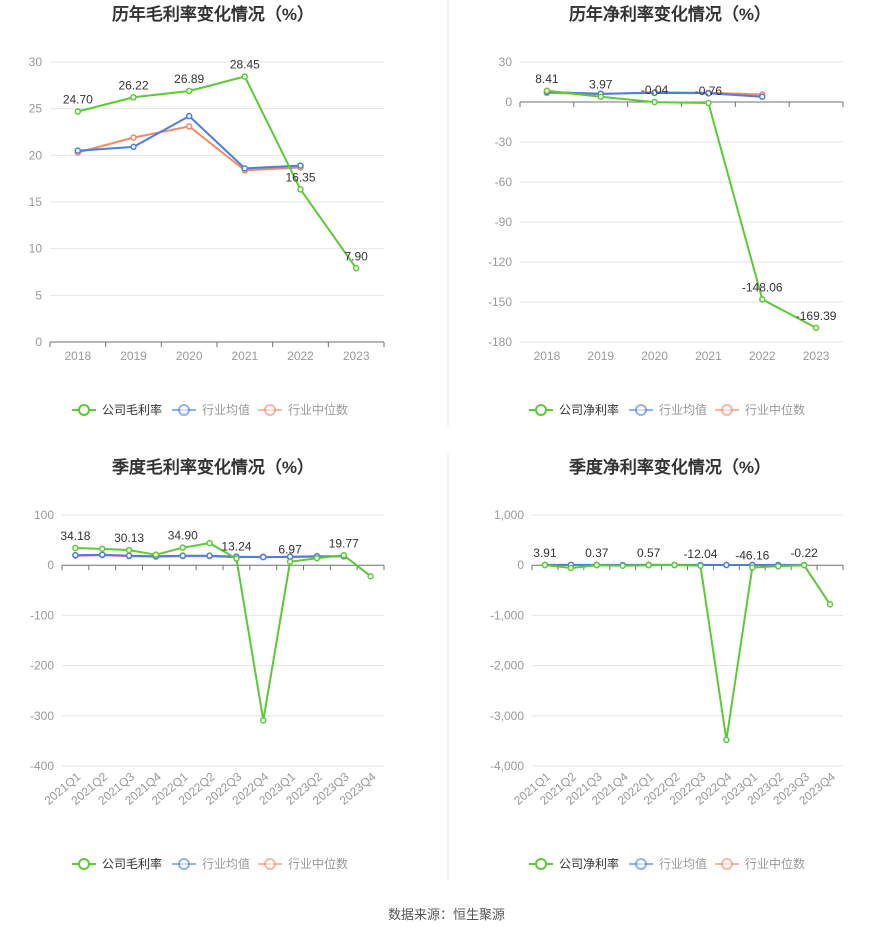 The image size is (893, 935). I want to click on chart-0-xtick-label: 2019, so click(133, 356).